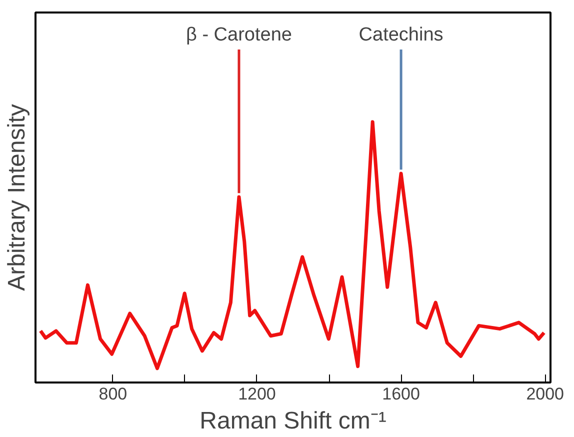 This screenshot has height=437, width=574. I want to click on x-tick-label: 1600, so click(401, 394).